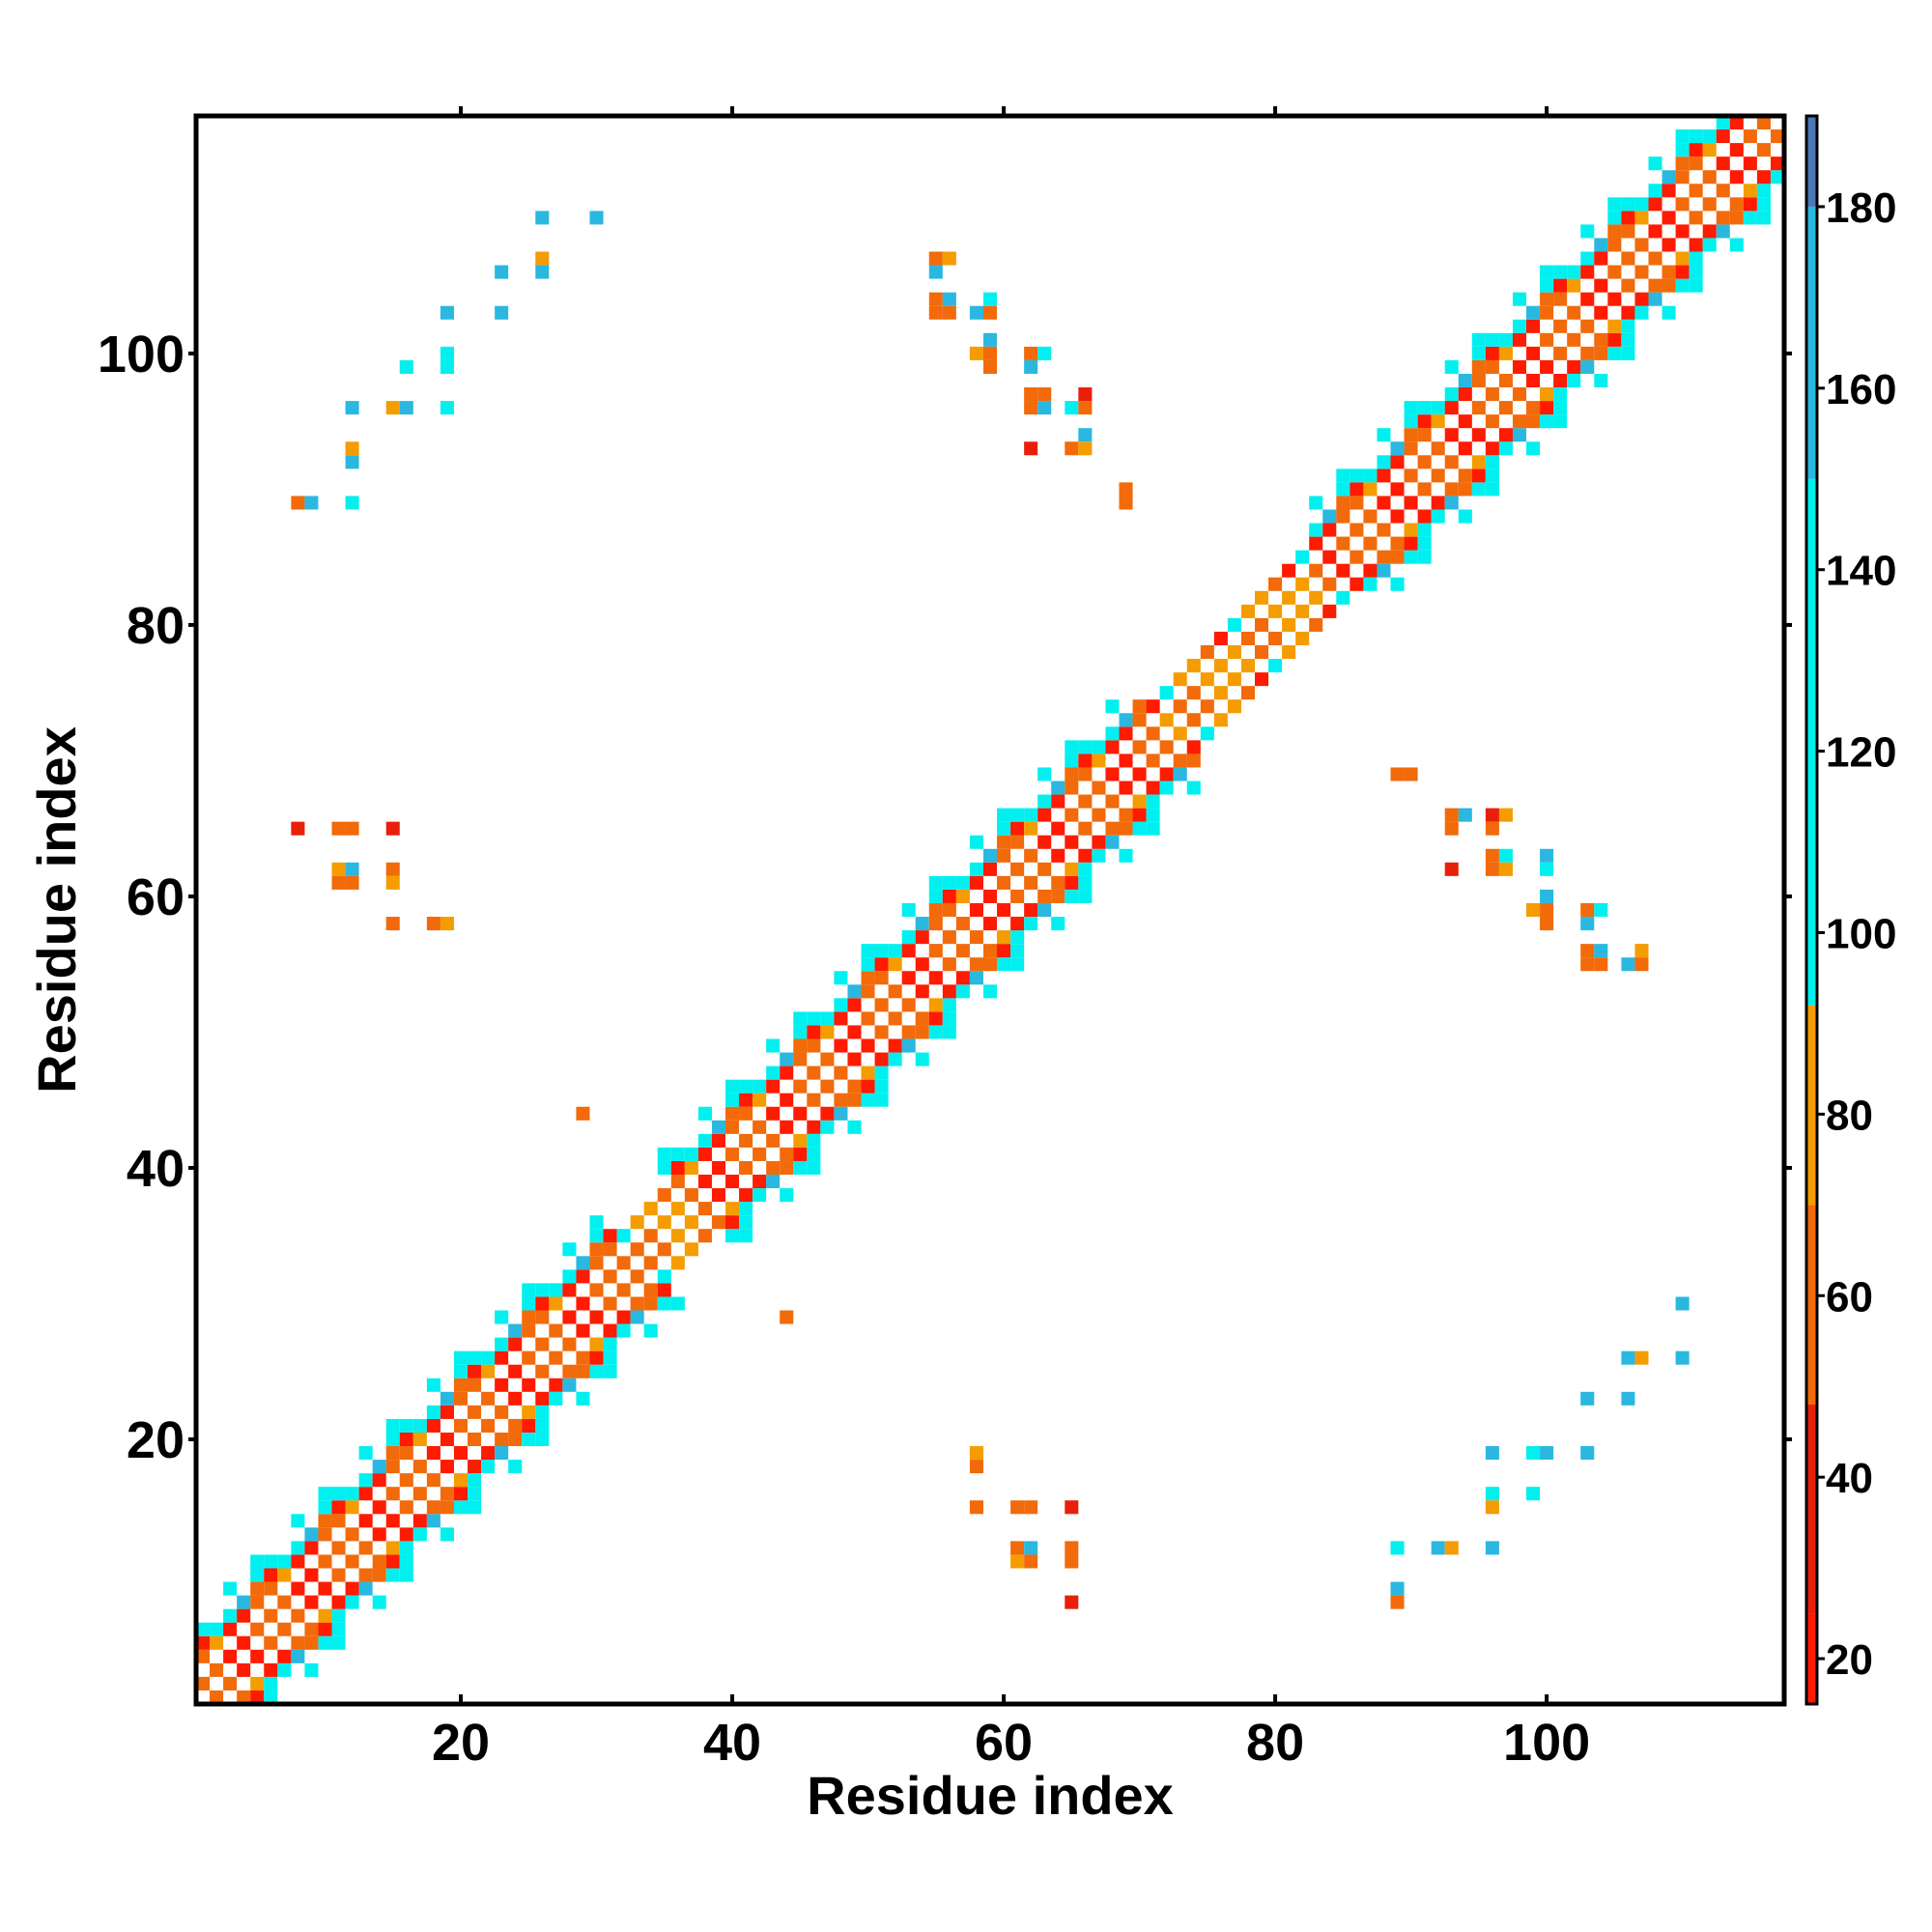  I want to click on y-axis-label: Residue index, so click(56, 910).